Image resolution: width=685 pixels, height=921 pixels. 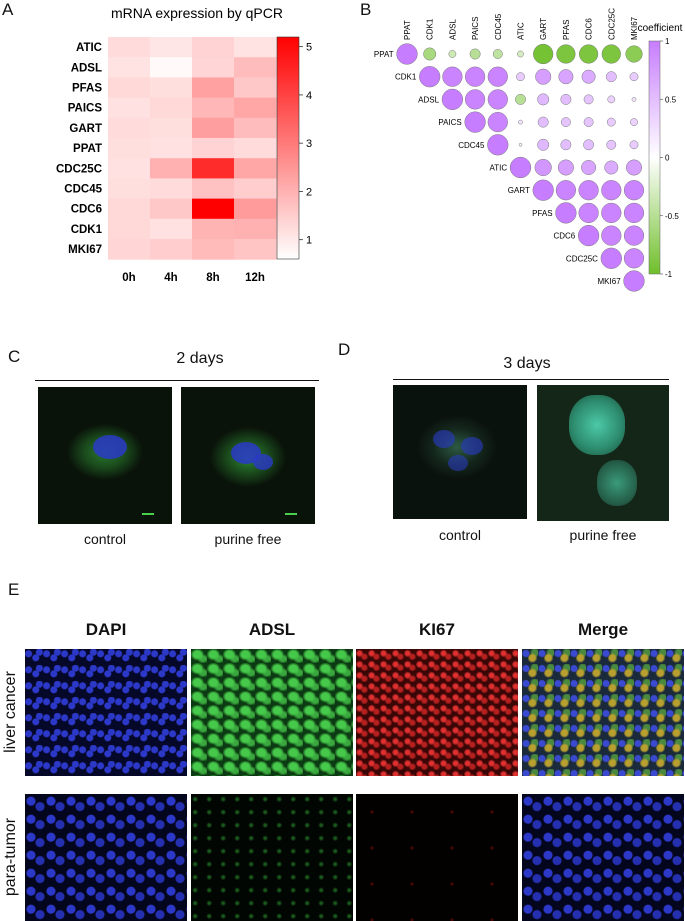 What do you see at coordinates (527, 363) in the screenshot?
I see `panel-d-title: 3 days` at bounding box center [527, 363].